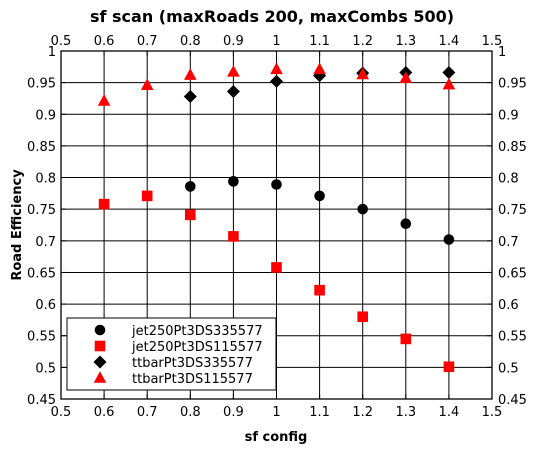 This screenshot has height=450, width=539. What do you see at coordinates (449, 41) in the screenshot?
I see `x-tick-label-top: 1.4` at bounding box center [449, 41].